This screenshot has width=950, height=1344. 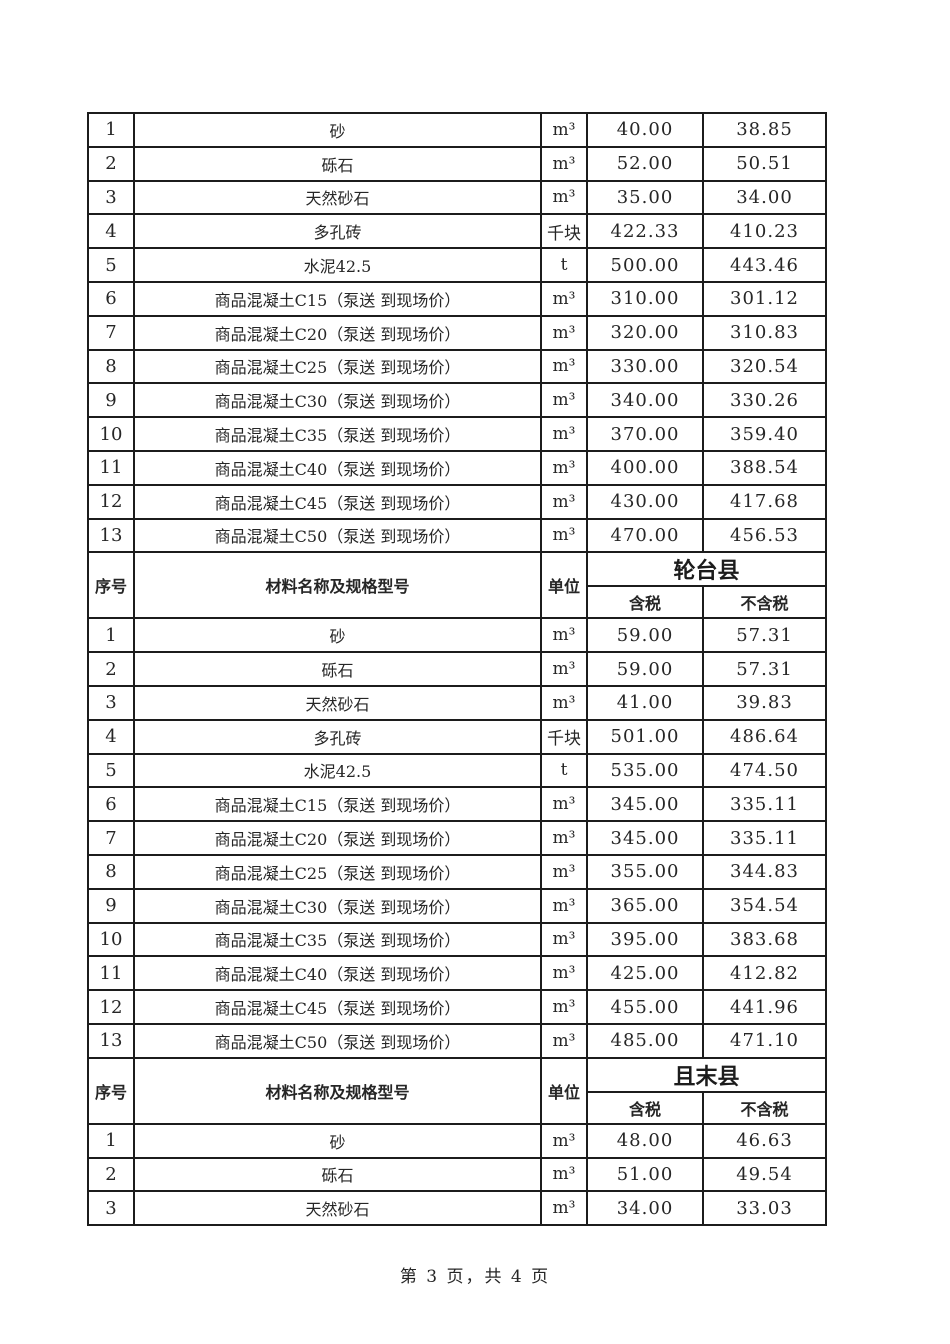 What do you see at coordinates (645, 501) in the screenshot?
I see `cell-price-tax-included: 430.00` at bounding box center [645, 501].